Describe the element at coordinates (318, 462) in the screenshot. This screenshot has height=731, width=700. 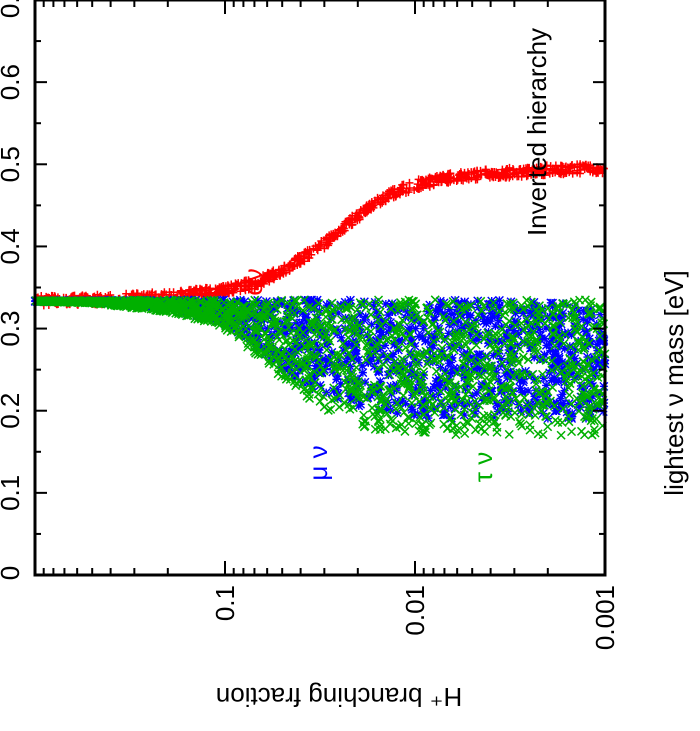
I see `annotation-mu-nu: μ ν` at that location.